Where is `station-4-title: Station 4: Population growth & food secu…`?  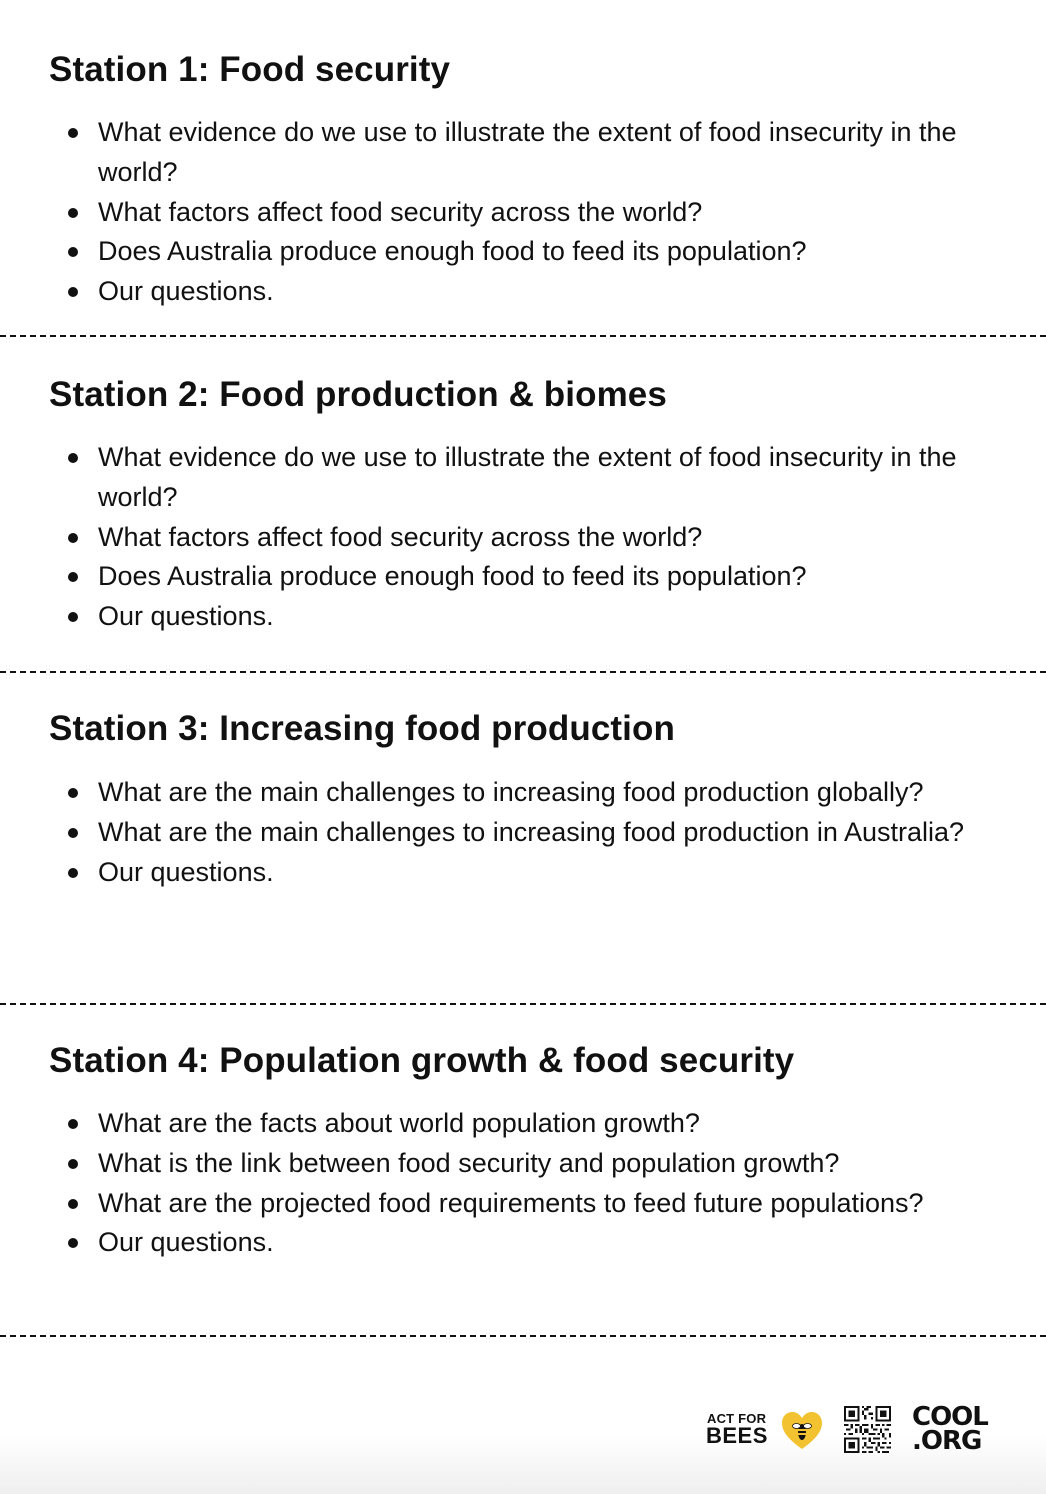 station-4-title: Station 4: Population growth & food secu… is located at coordinates (422, 1060).